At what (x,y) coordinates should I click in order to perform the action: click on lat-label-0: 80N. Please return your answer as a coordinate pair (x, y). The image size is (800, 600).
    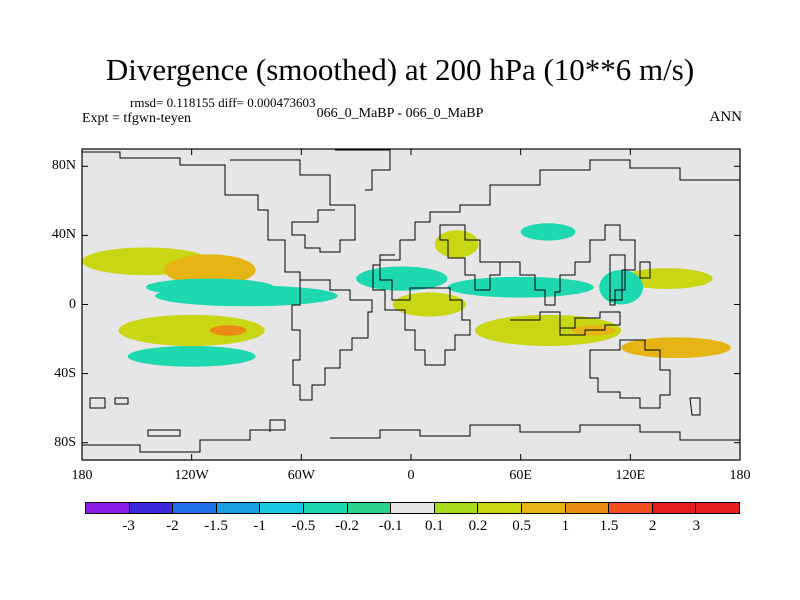
    Looking at the image, I should click on (63, 166).